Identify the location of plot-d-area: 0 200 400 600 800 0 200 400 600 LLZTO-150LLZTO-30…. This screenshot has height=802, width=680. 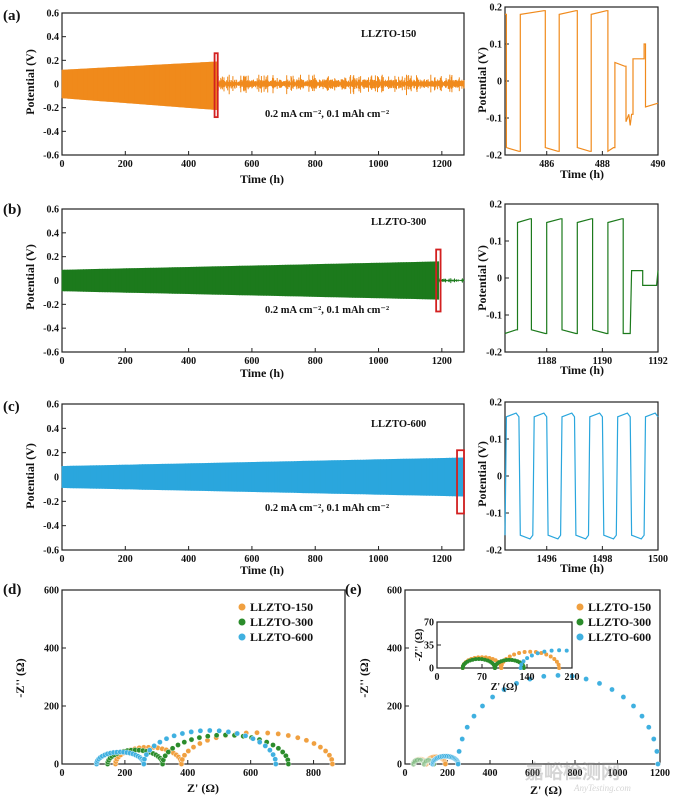
(195, 682).